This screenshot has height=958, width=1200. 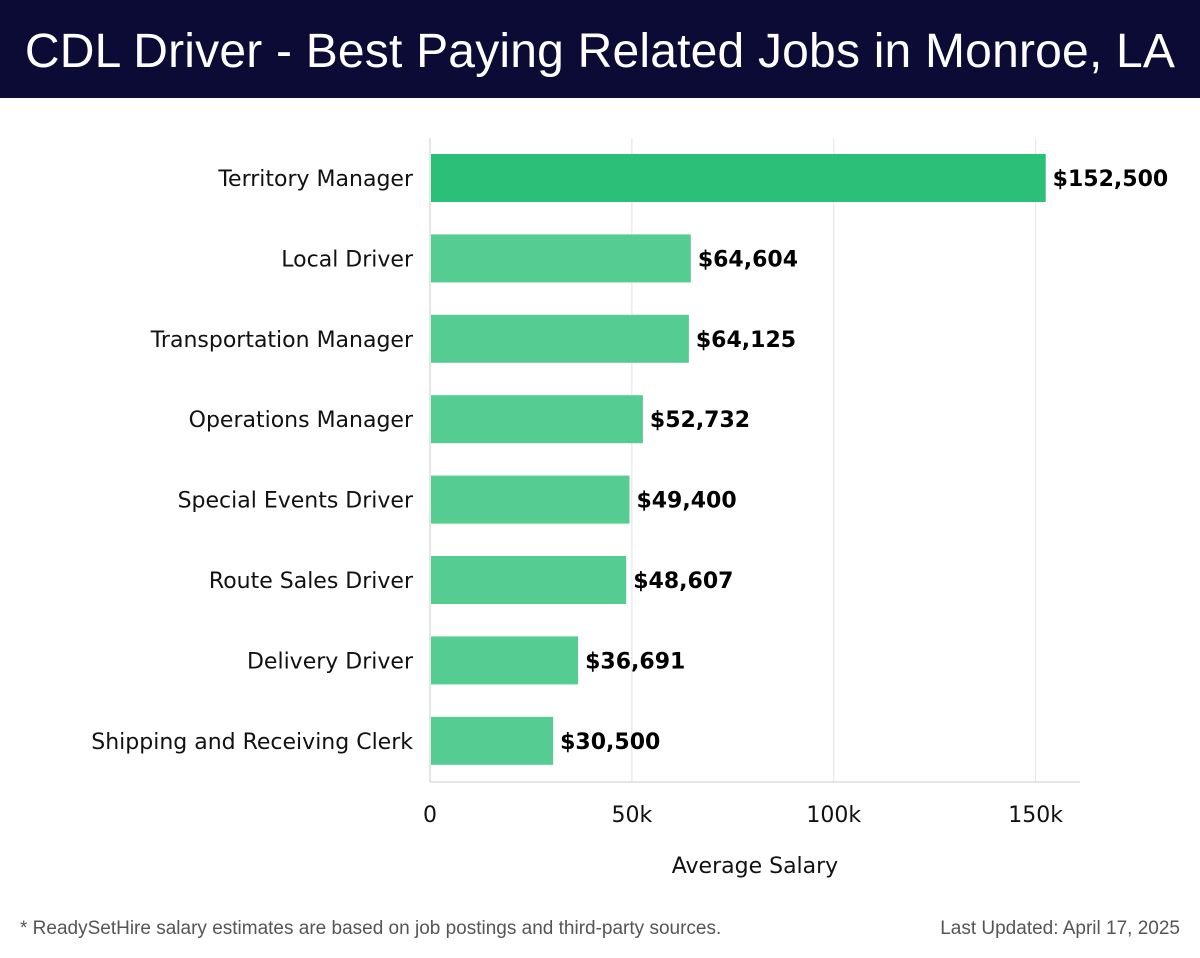 What do you see at coordinates (296, 501) in the screenshot?
I see `category-label: Special Events Driver` at bounding box center [296, 501].